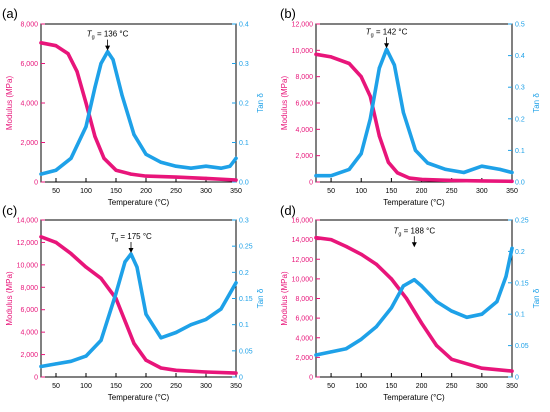 This screenshot has width=550, height=412. What do you see at coordinates (520, 183) in the screenshot?
I see `y-right-tick-label: 0.0` at bounding box center [520, 183].